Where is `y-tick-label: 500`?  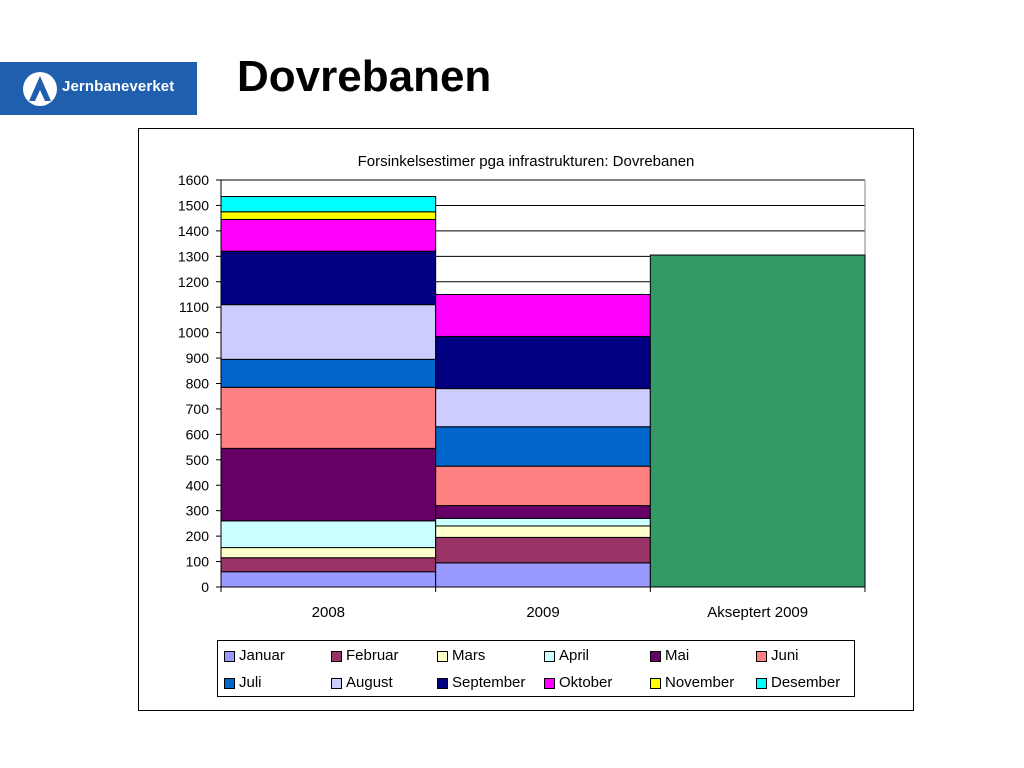
y-tick-label: 500 is located at coordinates (198, 460).